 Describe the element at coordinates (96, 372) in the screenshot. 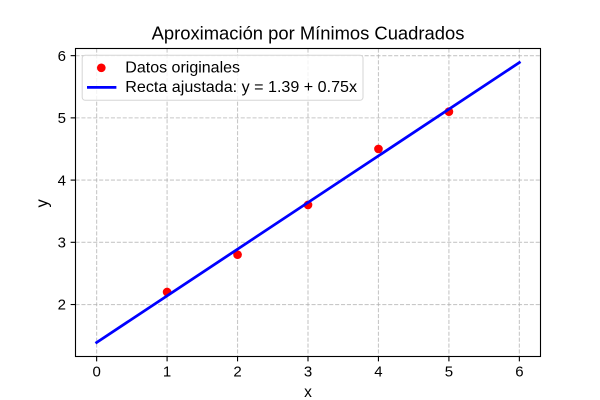

I see `svg-text: 0` at that location.